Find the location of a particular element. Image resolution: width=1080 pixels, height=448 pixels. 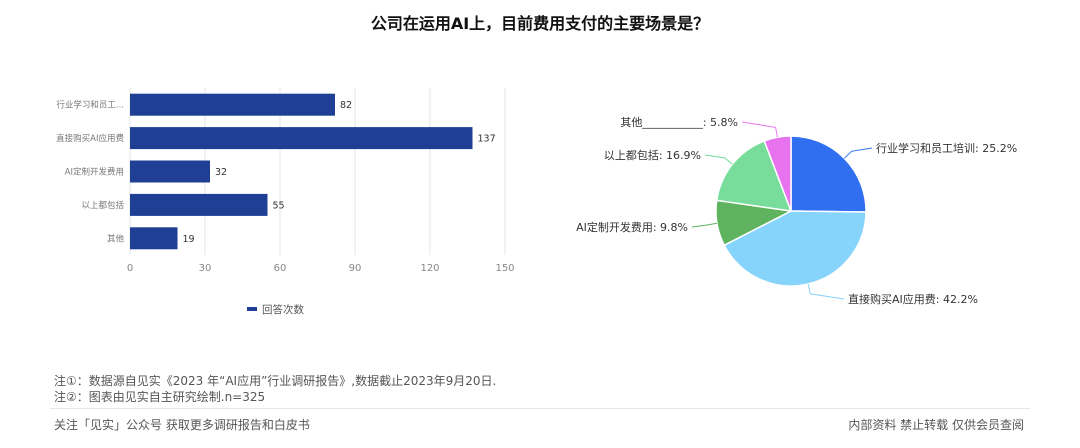

legend-swatch is located at coordinates (252, 309).